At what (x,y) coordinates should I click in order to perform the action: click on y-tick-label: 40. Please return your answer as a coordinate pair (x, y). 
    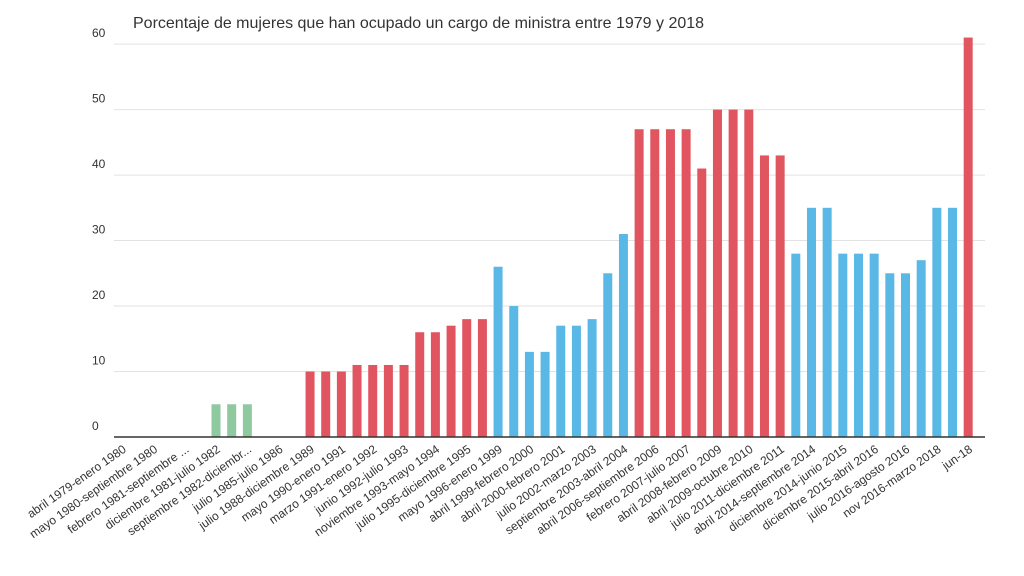
    Looking at the image, I should click on (99, 164).